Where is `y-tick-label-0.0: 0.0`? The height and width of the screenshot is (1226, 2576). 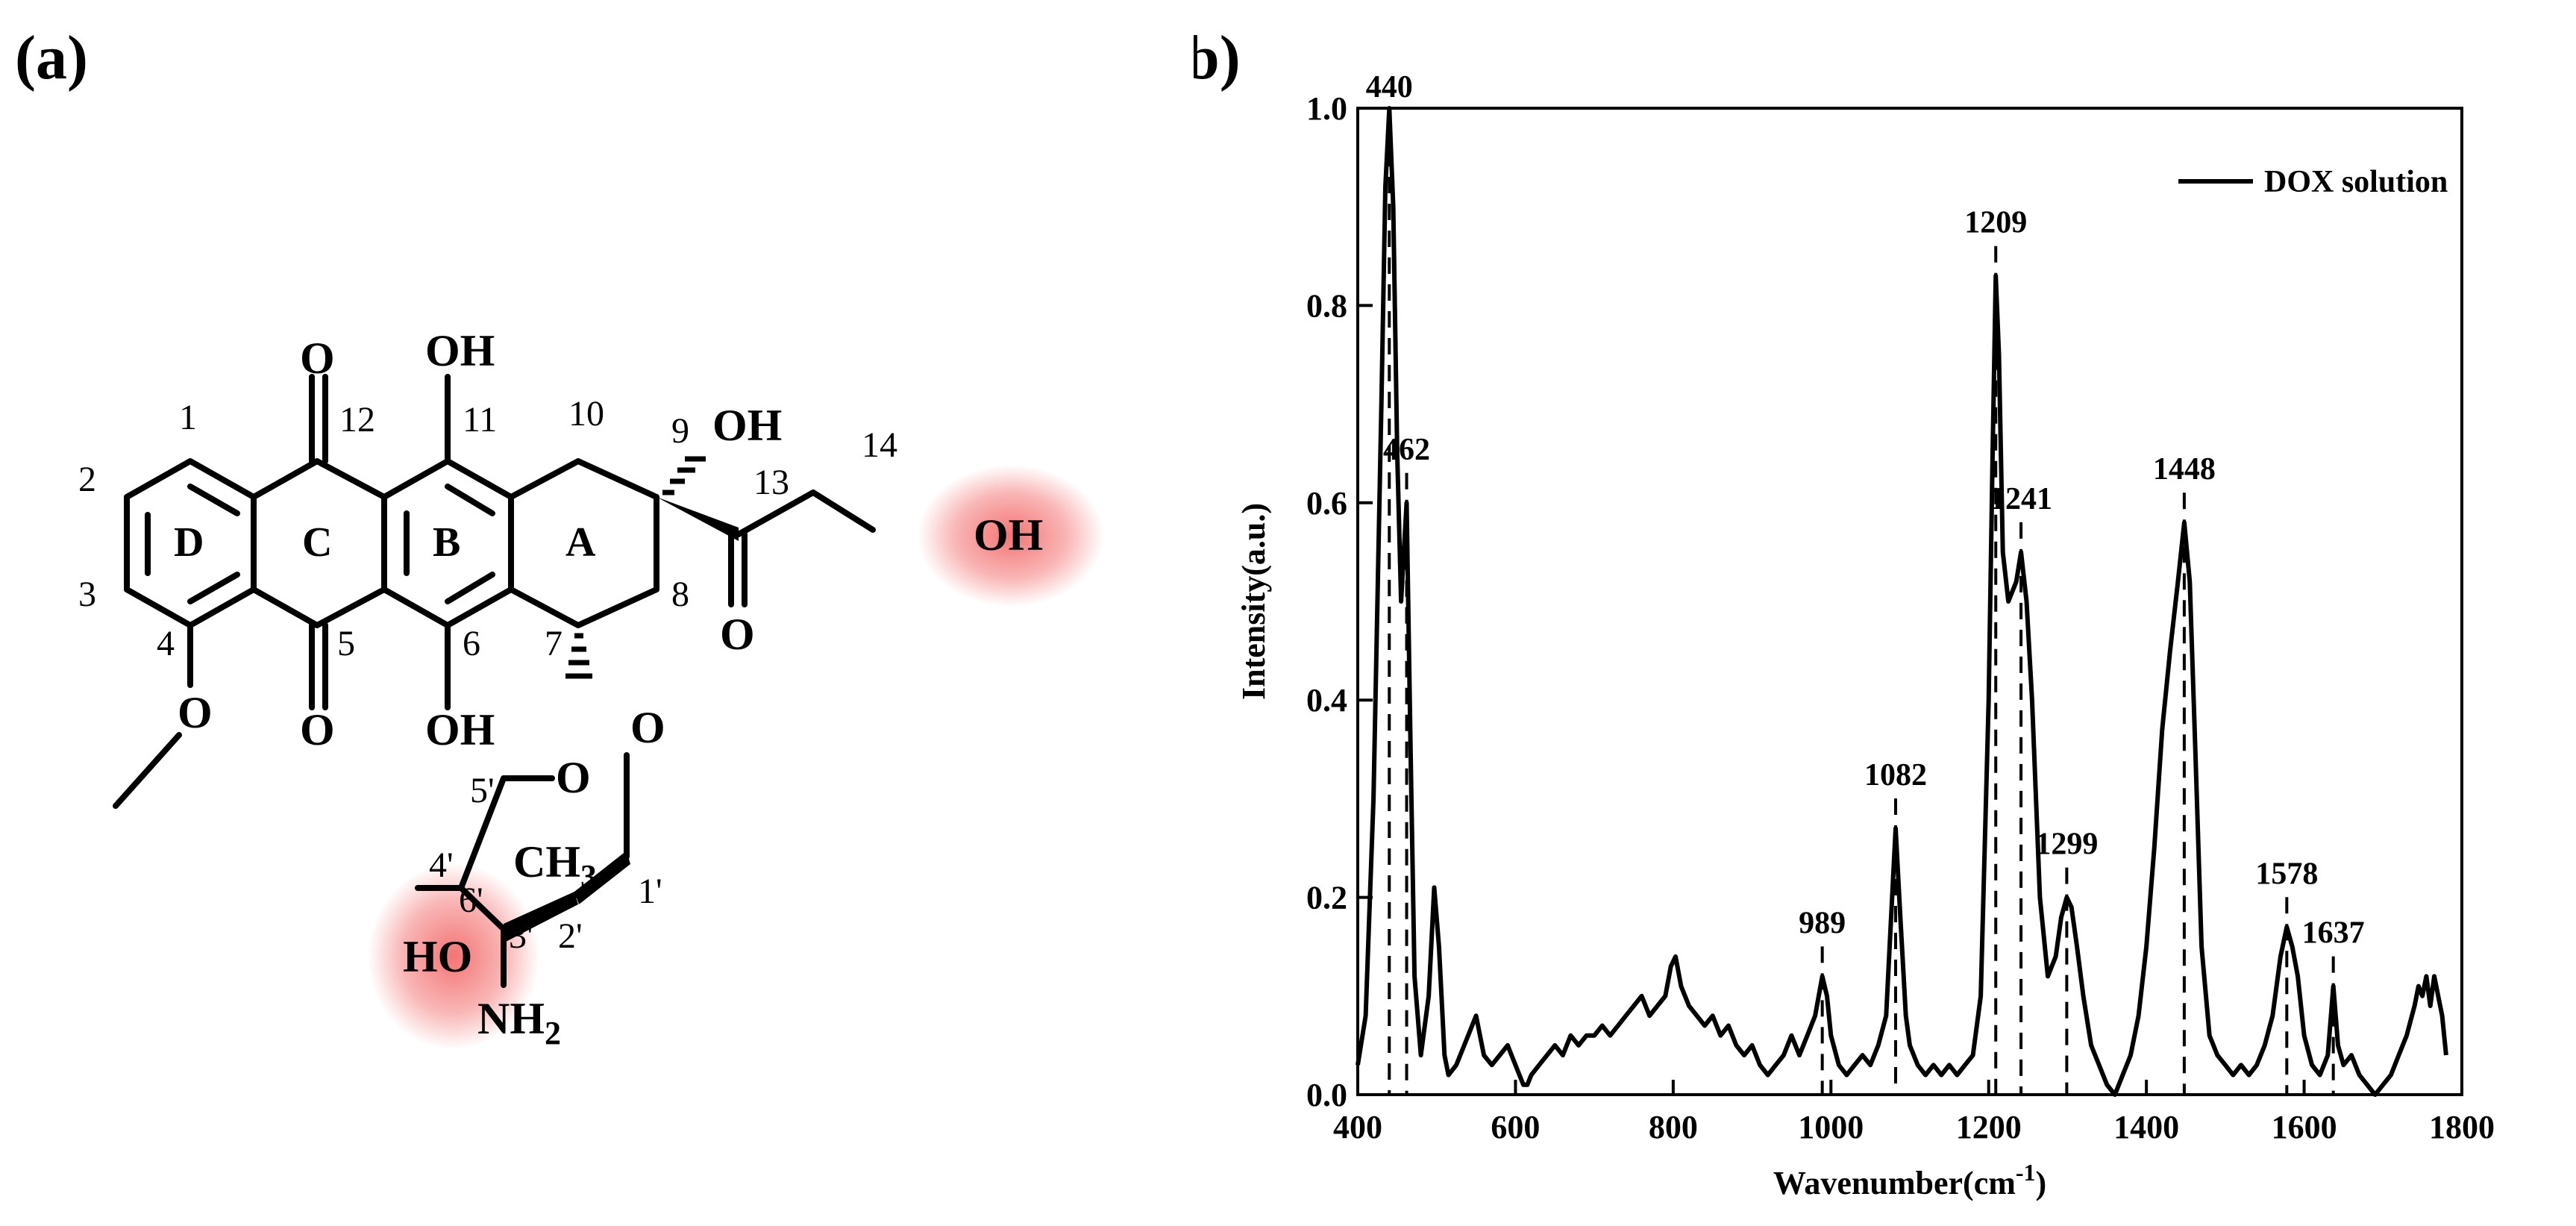 y-tick-label-0.0: 0.0 is located at coordinates (1326, 1095).